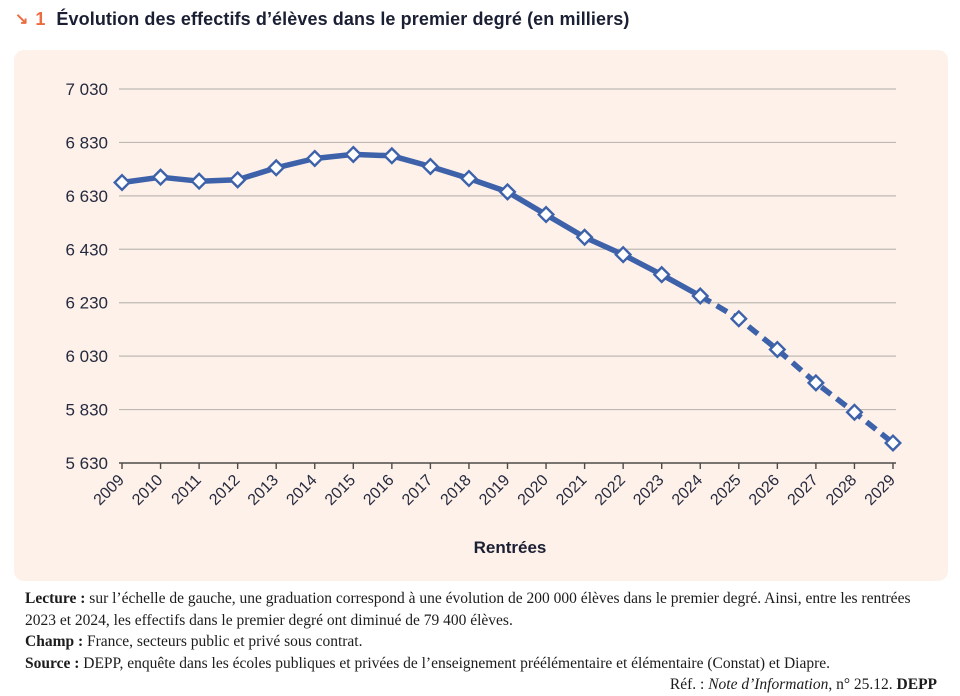 The width and height of the screenshot is (960, 696). What do you see at coordinates (86, 196) in the screenshot?
I see `svg-text: 6 630` at bounding box center [86, 196].